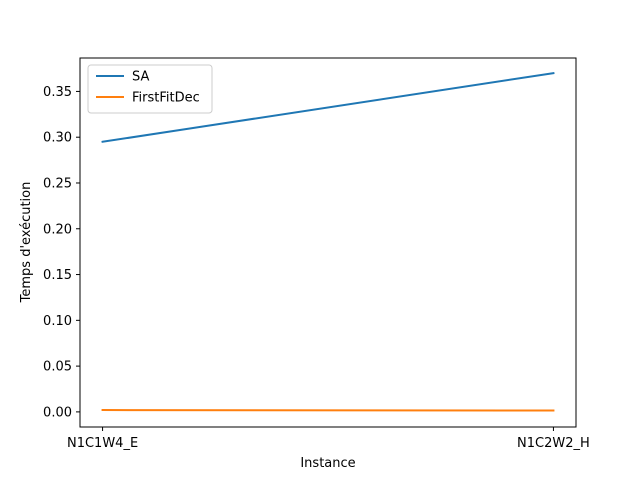  I want to click on y-axis-label: Temps d'exécution, so click(26, 243).